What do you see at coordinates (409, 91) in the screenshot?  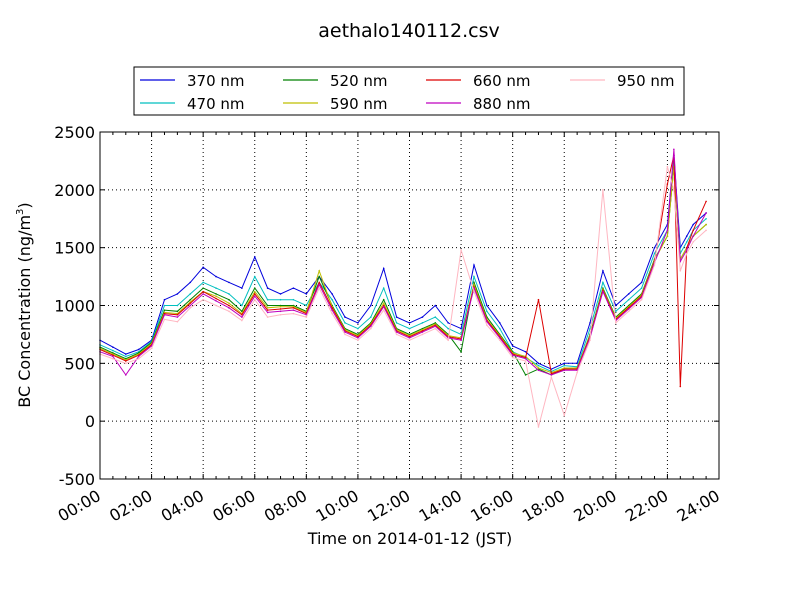 I see `legend-box` at bounding box center [409, 91].